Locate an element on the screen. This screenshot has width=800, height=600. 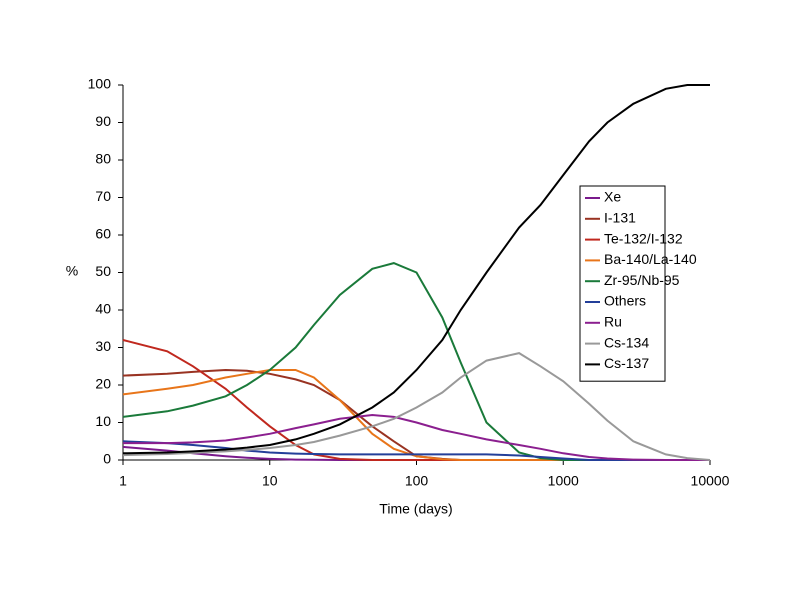
legend-label: Te-132/I-132 is located at coordinates (643, 238).